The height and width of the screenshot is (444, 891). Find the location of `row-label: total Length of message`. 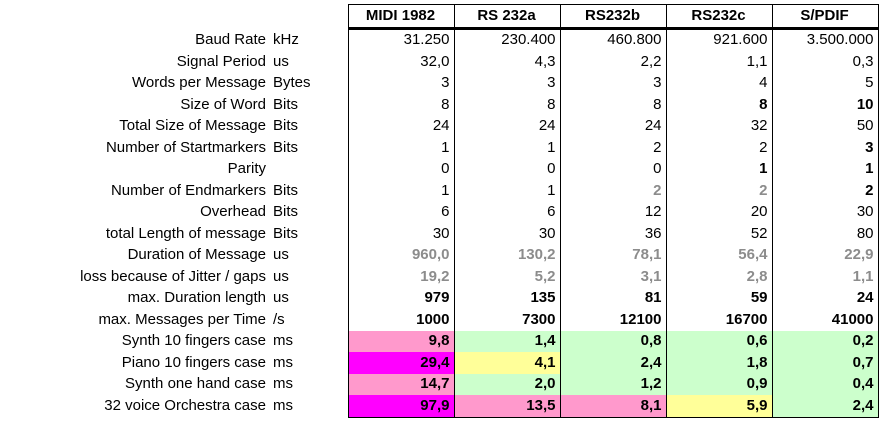

row-label: total Length of message is located at coordinates (185, 233).